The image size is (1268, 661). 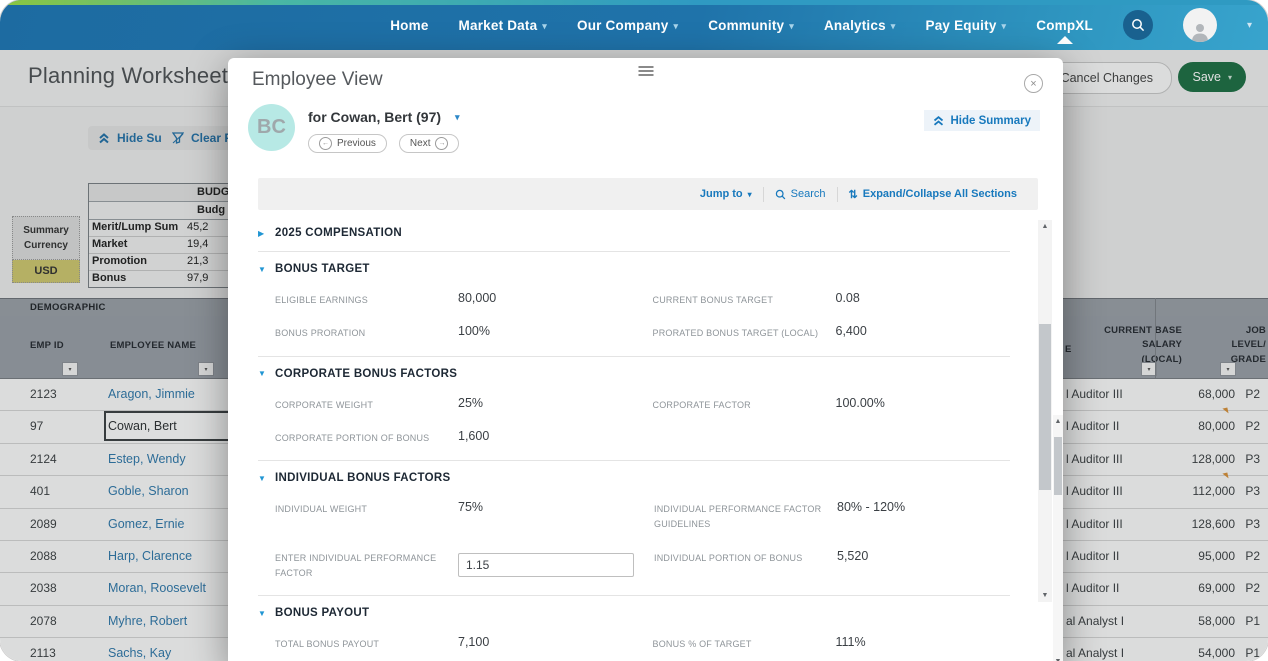 I want to click on employee-link: Myhre, Robert, so click(x=148, y=620).